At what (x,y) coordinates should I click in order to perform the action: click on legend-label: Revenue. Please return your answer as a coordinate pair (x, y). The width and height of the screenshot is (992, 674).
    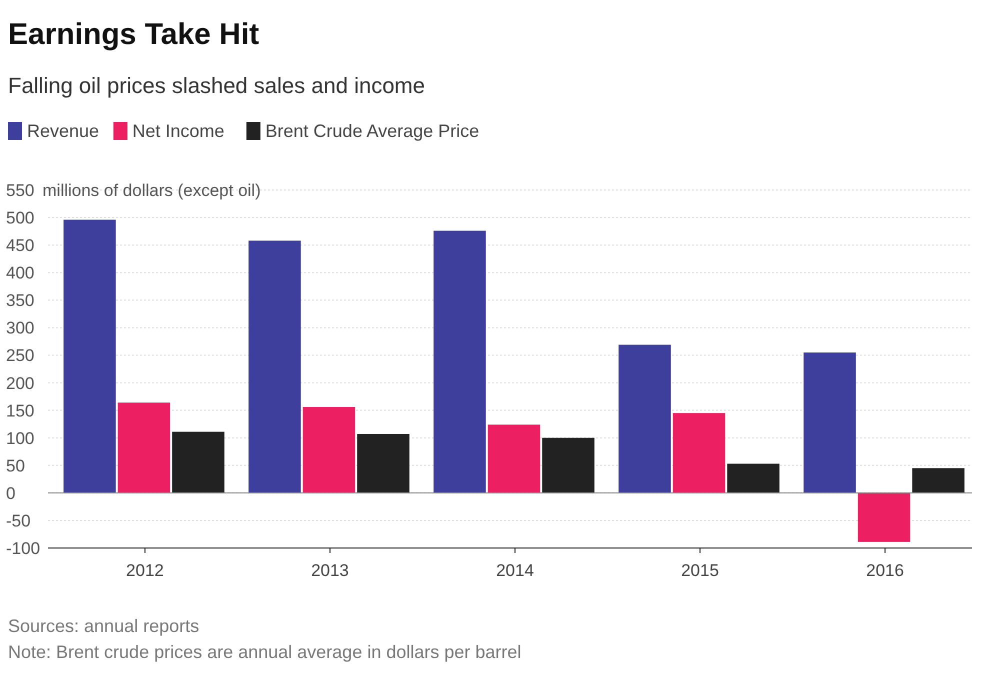
    Looking at the image, I should click on (63, 131).